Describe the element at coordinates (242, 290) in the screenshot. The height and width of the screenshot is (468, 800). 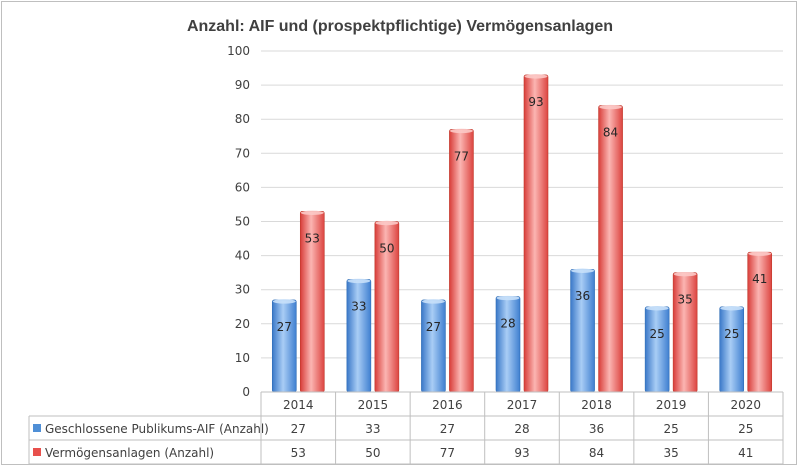
I see `y-tick-label: 30` at that location.